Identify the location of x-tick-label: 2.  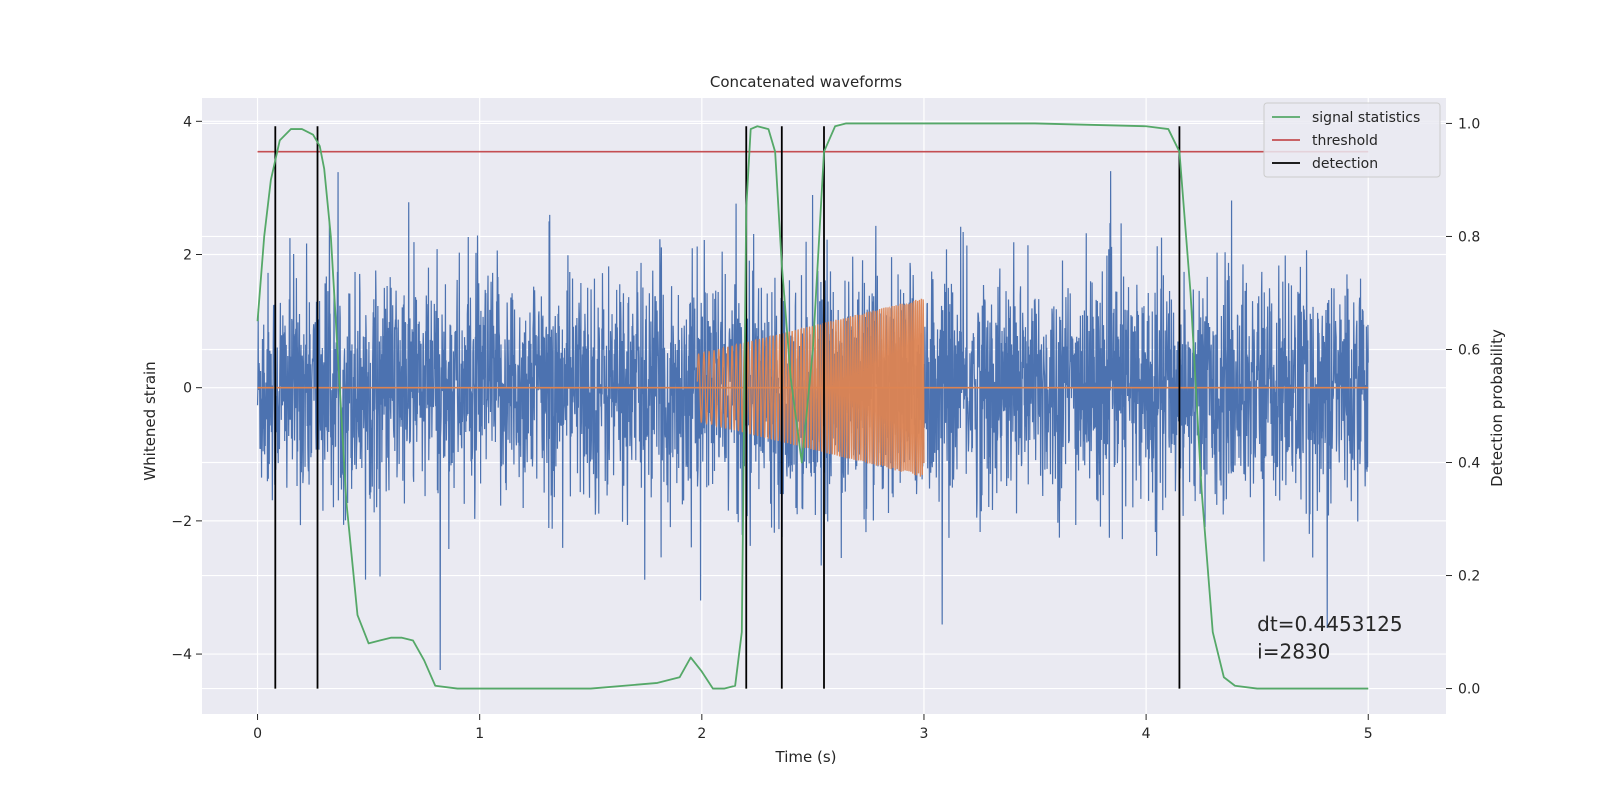
(701, 734).